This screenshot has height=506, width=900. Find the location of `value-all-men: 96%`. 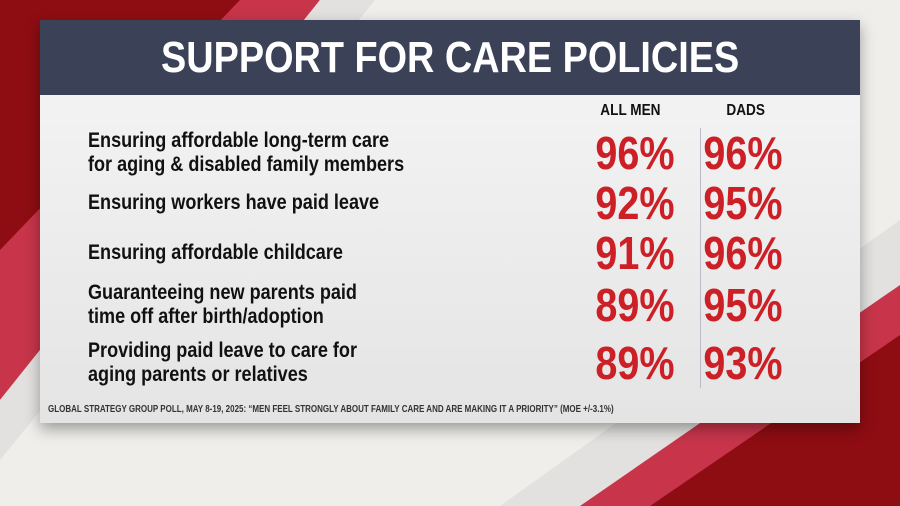

value-all-men: 96% is located at coordinates (635, 153).